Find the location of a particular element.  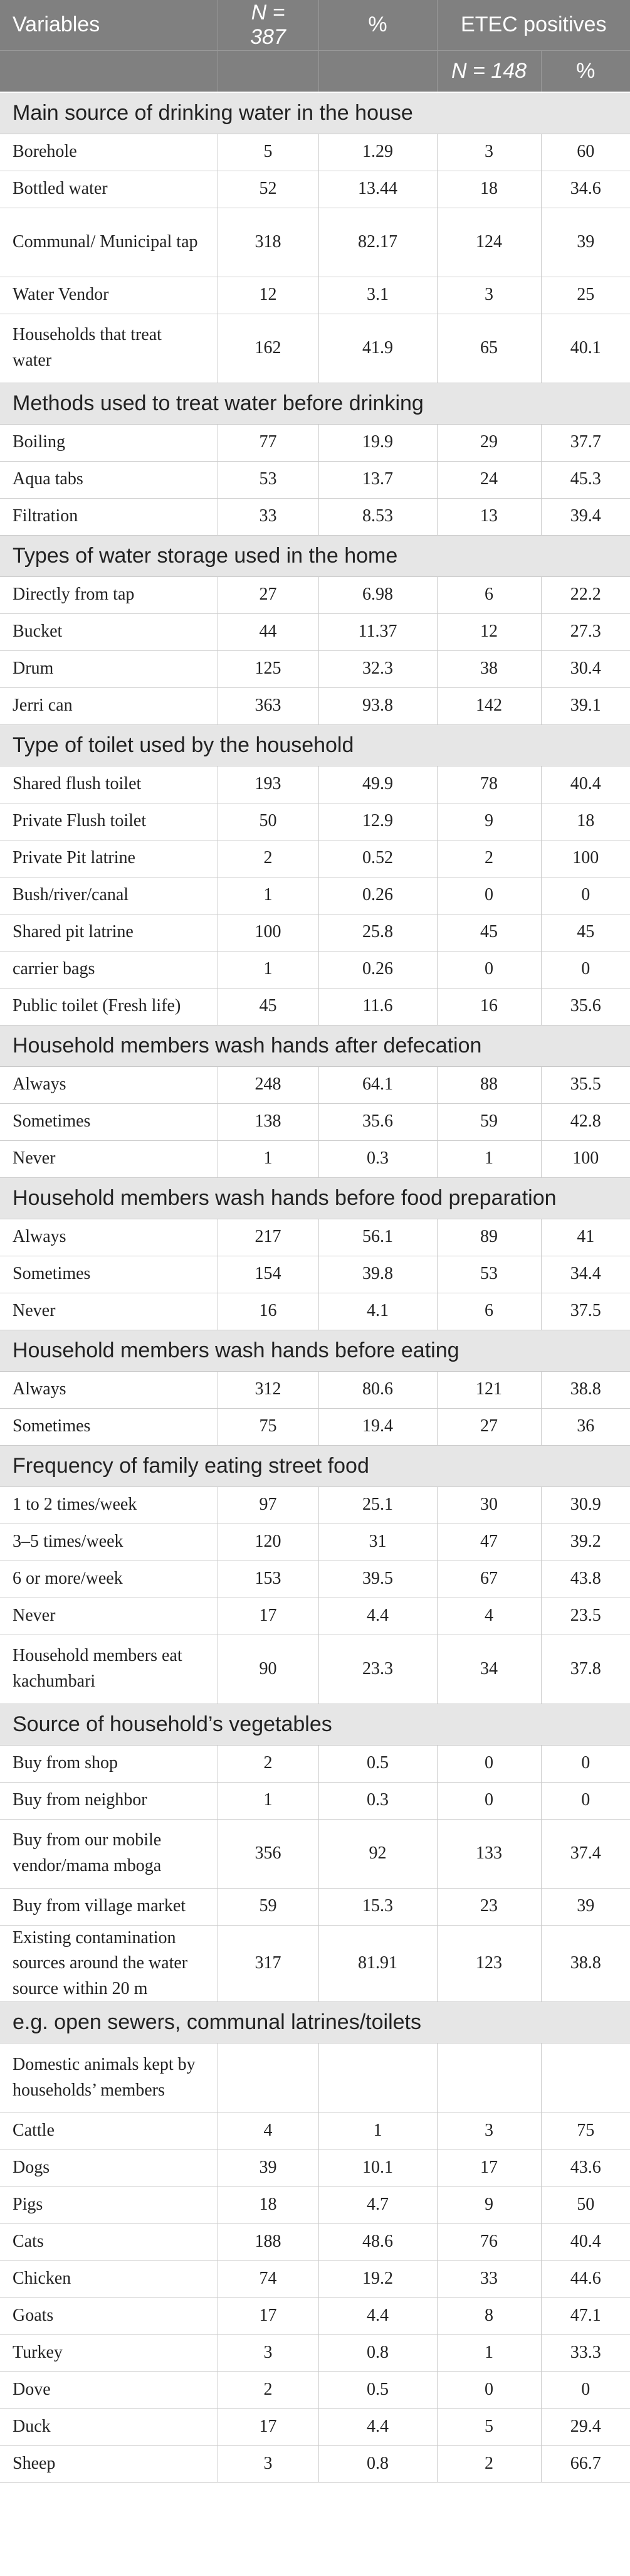

table-row: 3–5 times/week 120 31 47 39.2 is located at coordinates (315, 1542).